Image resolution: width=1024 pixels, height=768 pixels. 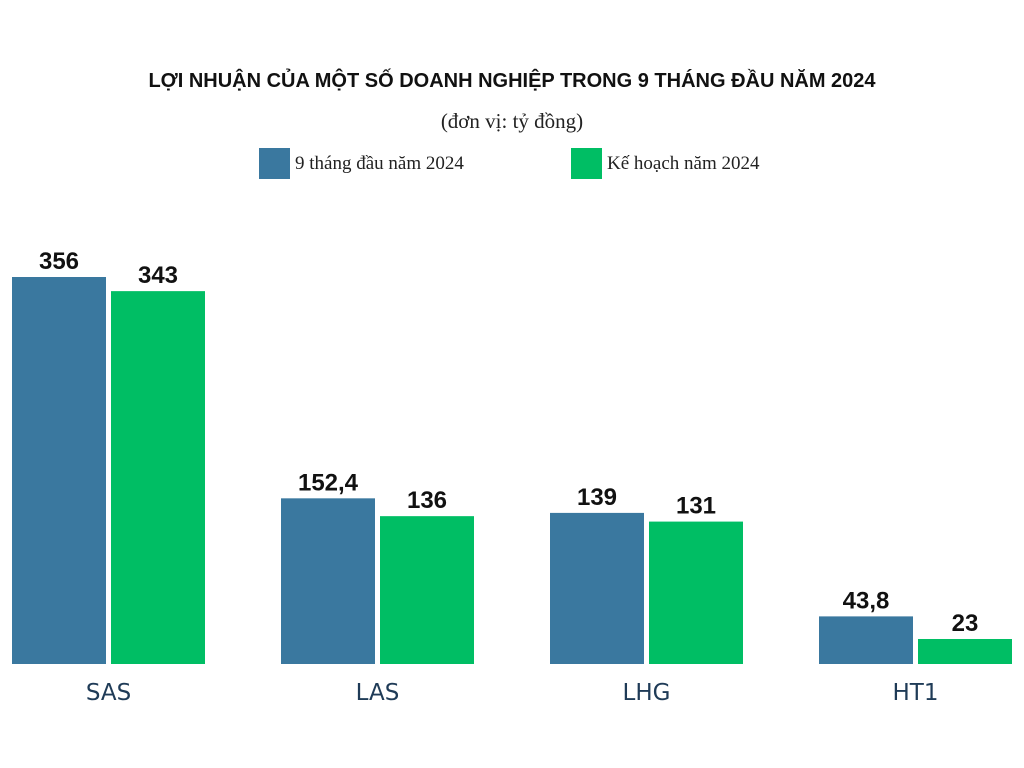 I want to click on value-label-lhg-series-1: 131, so click(x=696, y=506).